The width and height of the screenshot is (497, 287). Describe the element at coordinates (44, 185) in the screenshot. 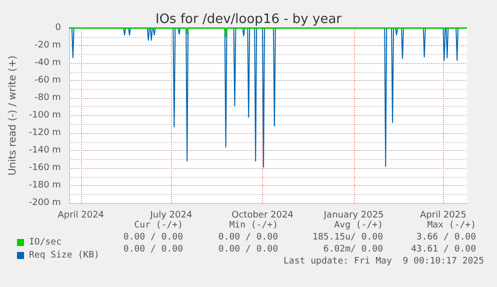

I see `y-tick-label: -180 m` at that location.